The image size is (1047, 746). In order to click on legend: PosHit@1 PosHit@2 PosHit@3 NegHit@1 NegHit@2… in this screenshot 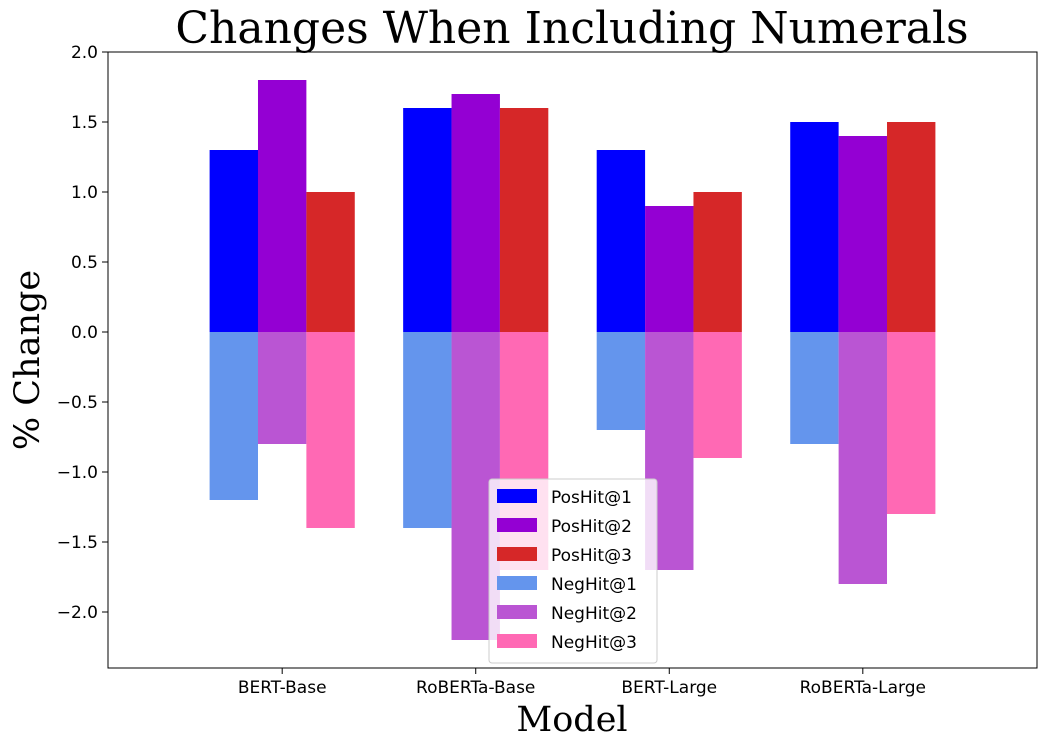, I will do `click(573, 571)`.